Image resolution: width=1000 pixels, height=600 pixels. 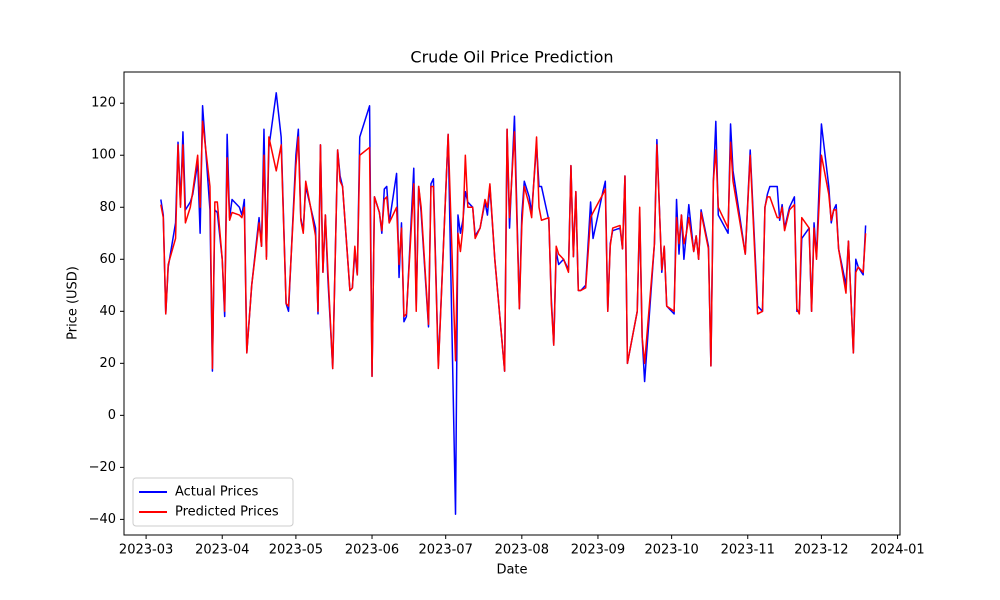 What do you see at coordinates (107, 363) in the screenshot?
I see `y-tick-label: 20` at bounding box center [107, 363].